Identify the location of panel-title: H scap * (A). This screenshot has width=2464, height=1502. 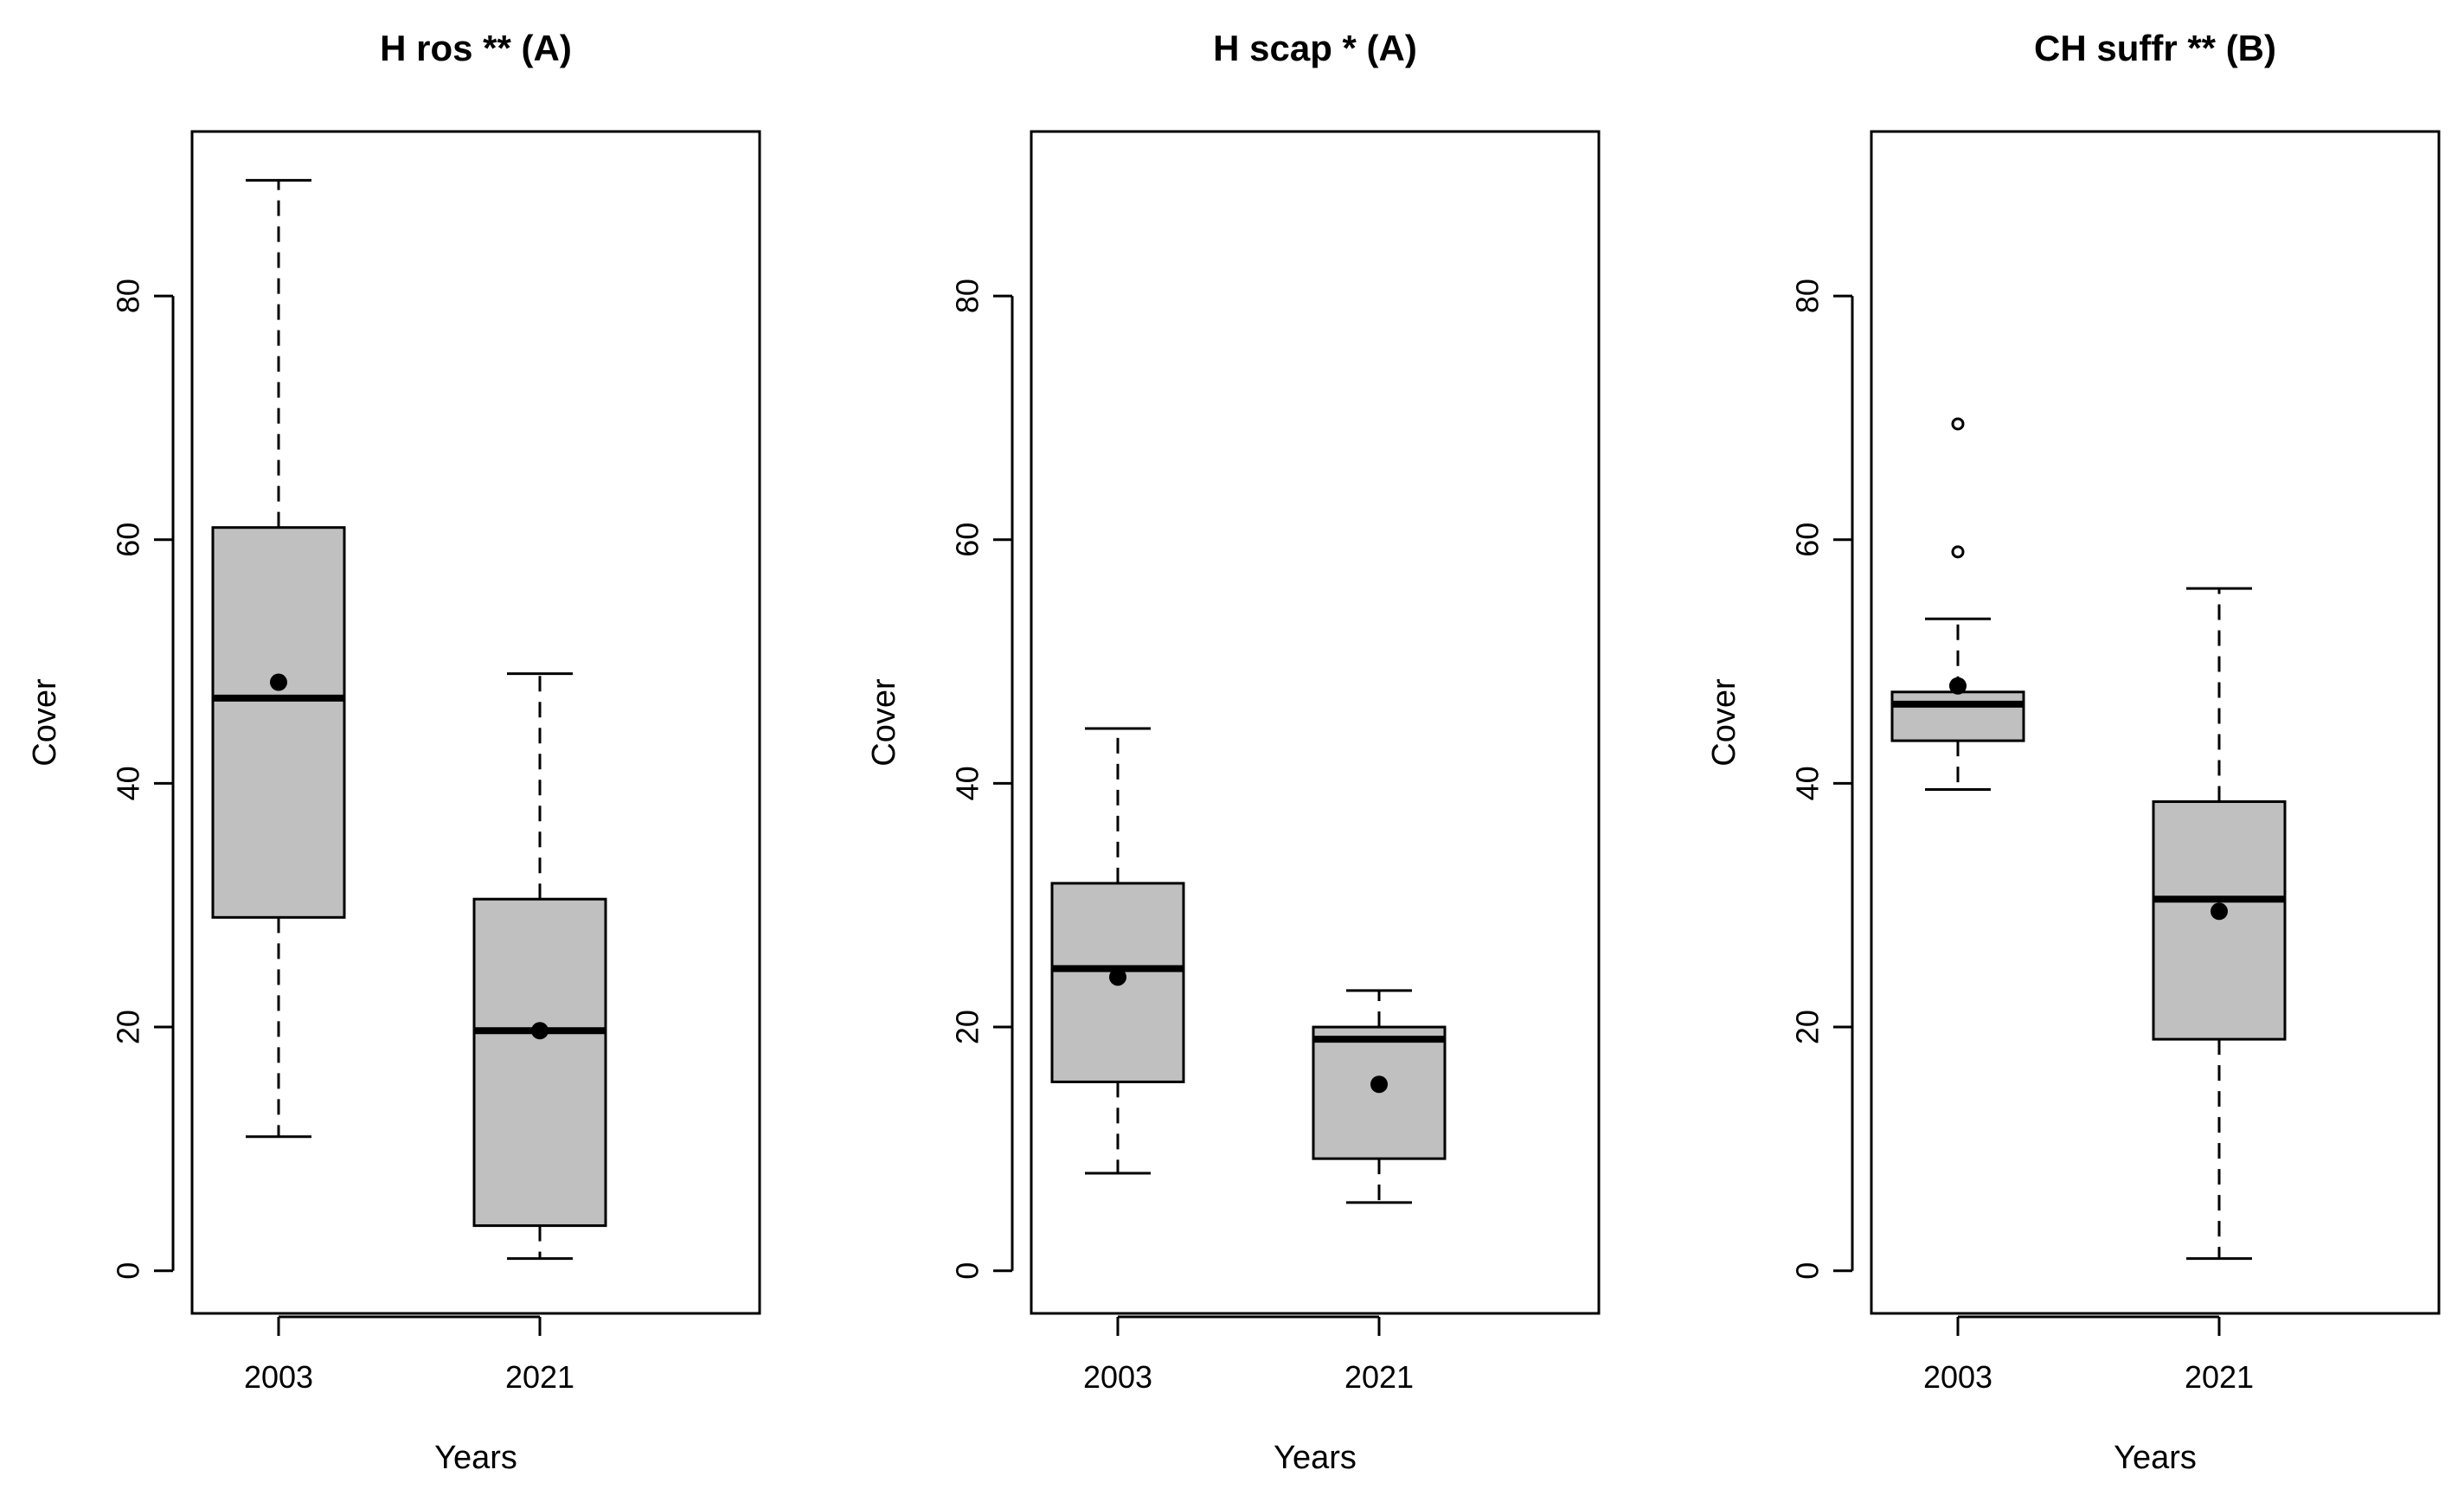
(1315, 48).